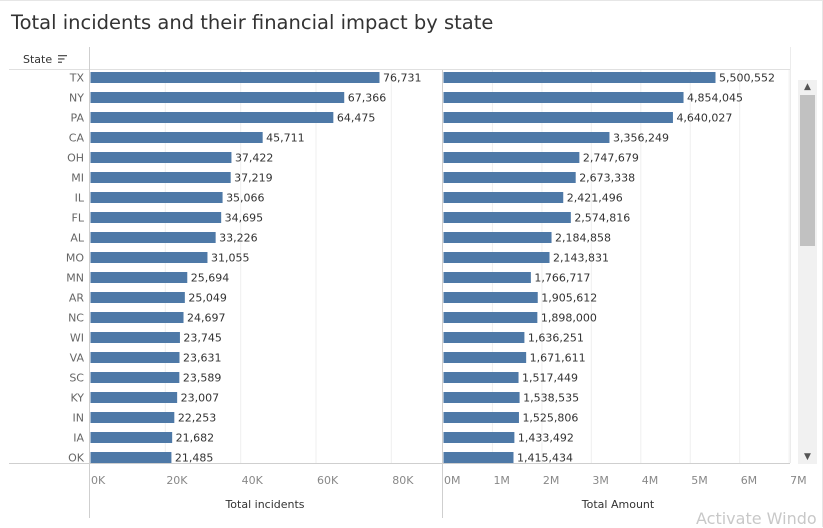  What do you see at coordinates (356, 118) in the screenshot?
I see `incidents-value-label-pa: 64,475` at bounding box center [356, 118].